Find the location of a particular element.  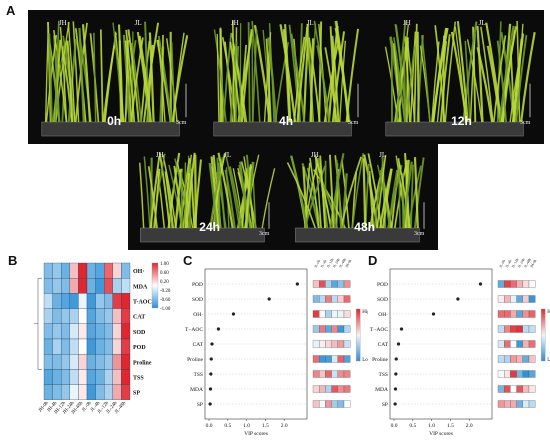

heatmap-row-label: T-AOC is located at coordinates (142, 303).